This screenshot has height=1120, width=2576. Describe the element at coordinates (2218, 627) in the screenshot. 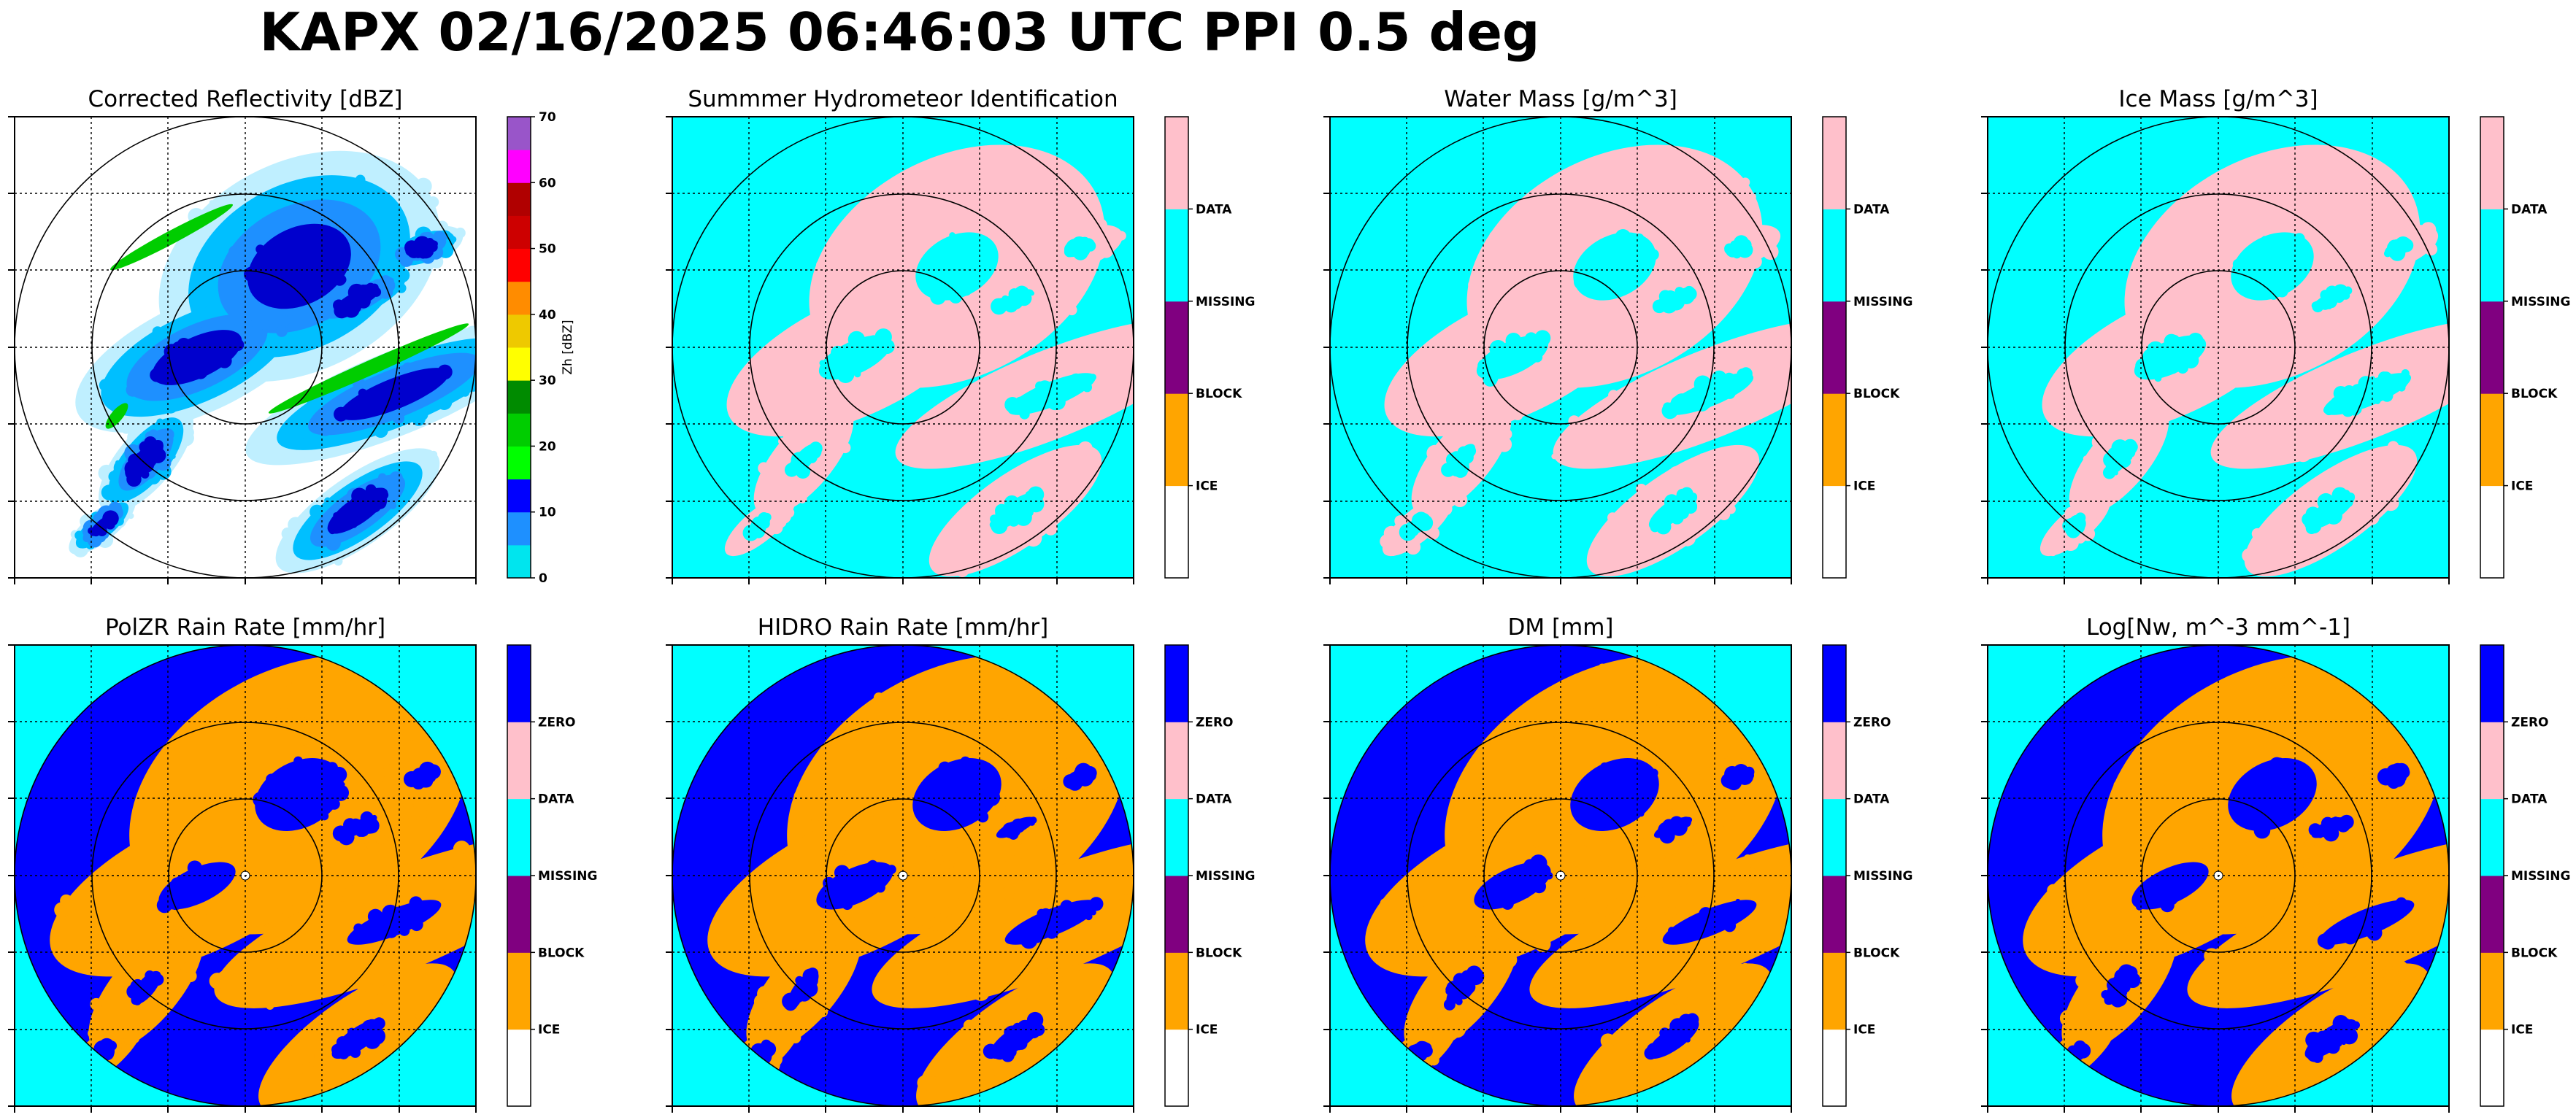

I see `panel-title: Log[Nw, m^-3 mm^-1]` at that location.